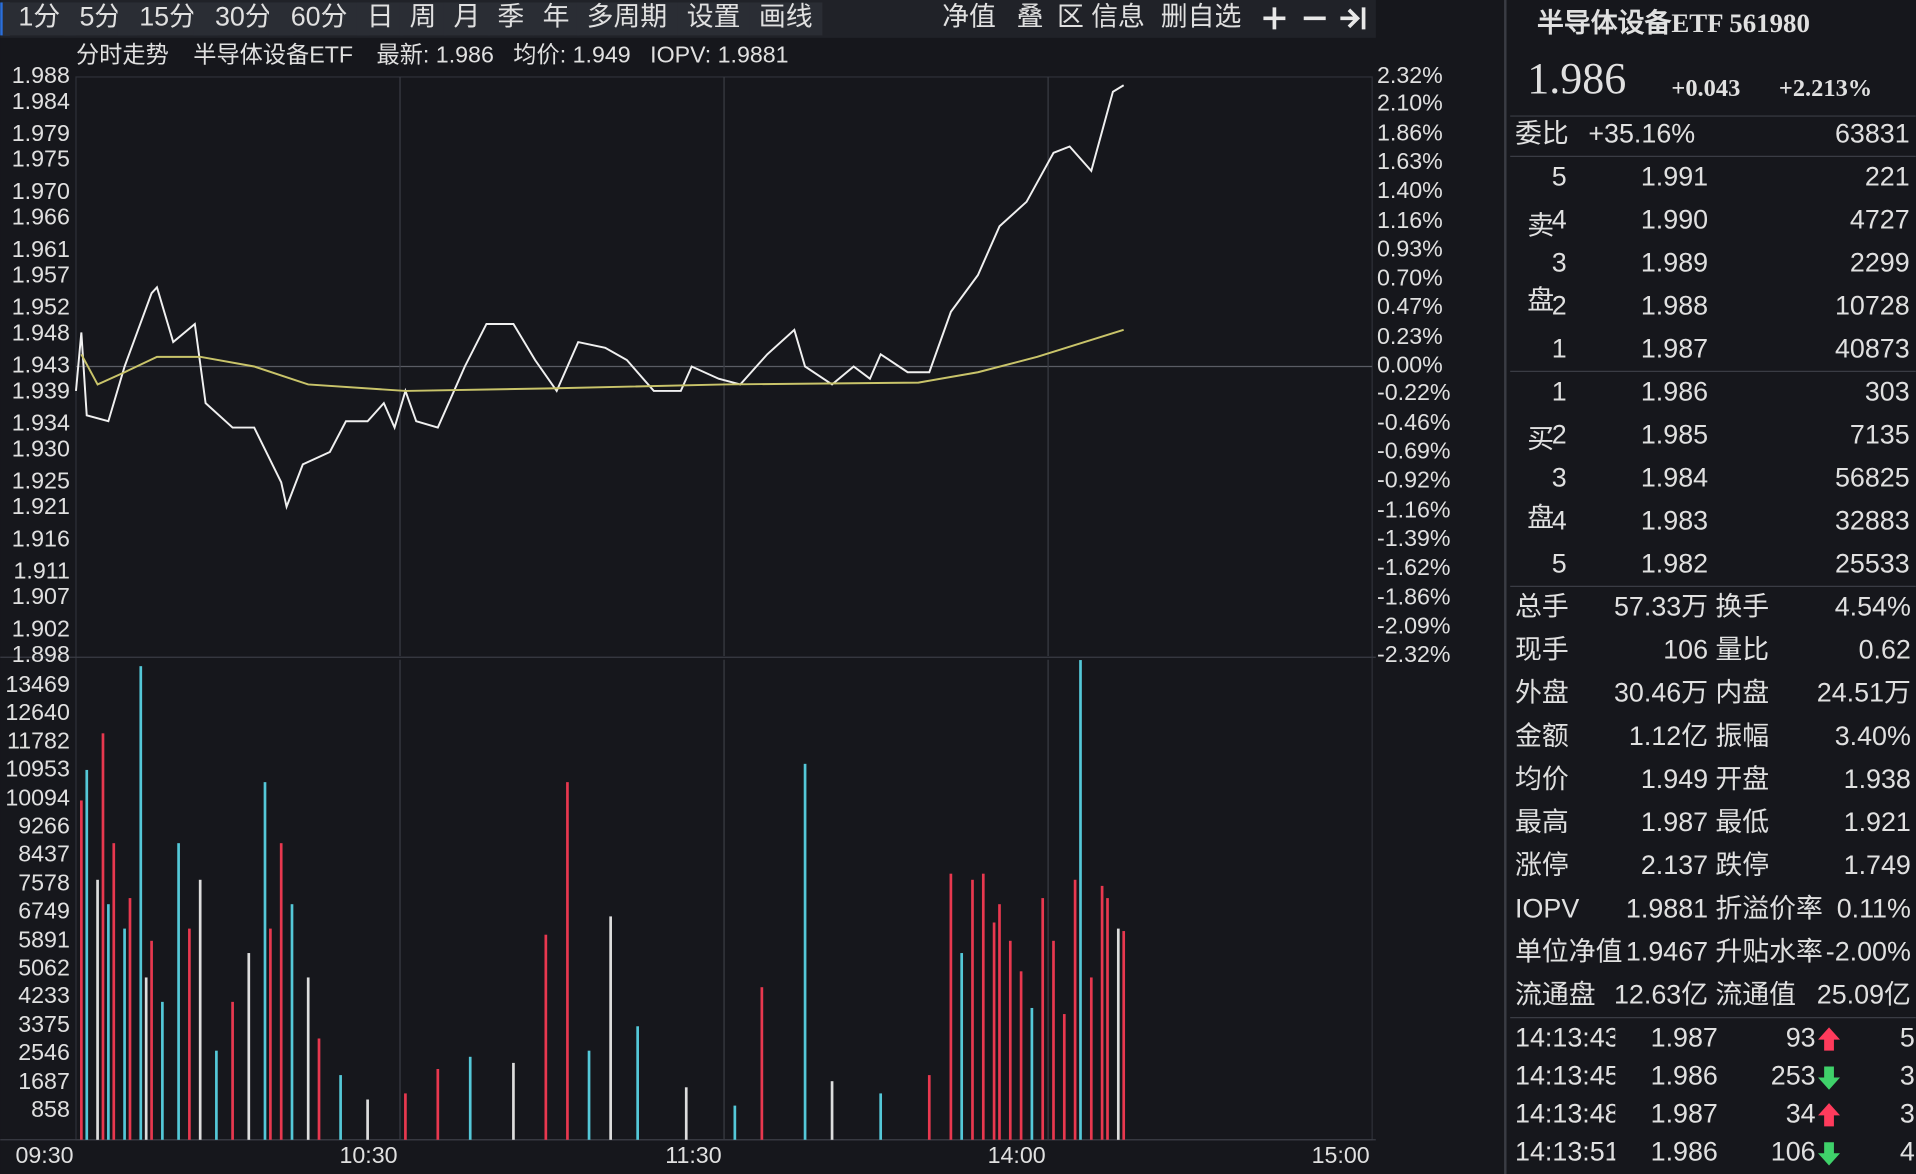 This screenshot has height=1174, width=1916. Describe the element at coordinates (1559, 262) in the screenshot. I see `level: 3` at that location.